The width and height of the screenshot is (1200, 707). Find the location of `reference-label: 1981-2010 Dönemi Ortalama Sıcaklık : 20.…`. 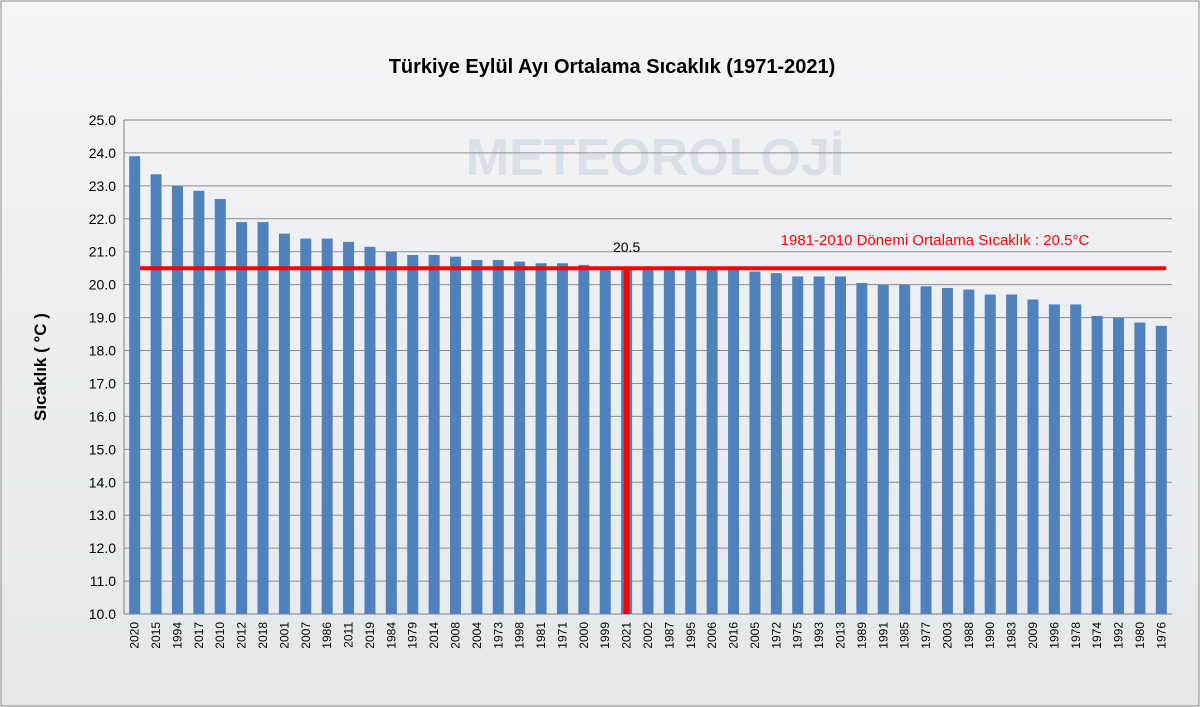

reference-label: 1981-2010 Dönemi Ortalama Sıcaklık : 20.… is located at coordinates (935, 240).